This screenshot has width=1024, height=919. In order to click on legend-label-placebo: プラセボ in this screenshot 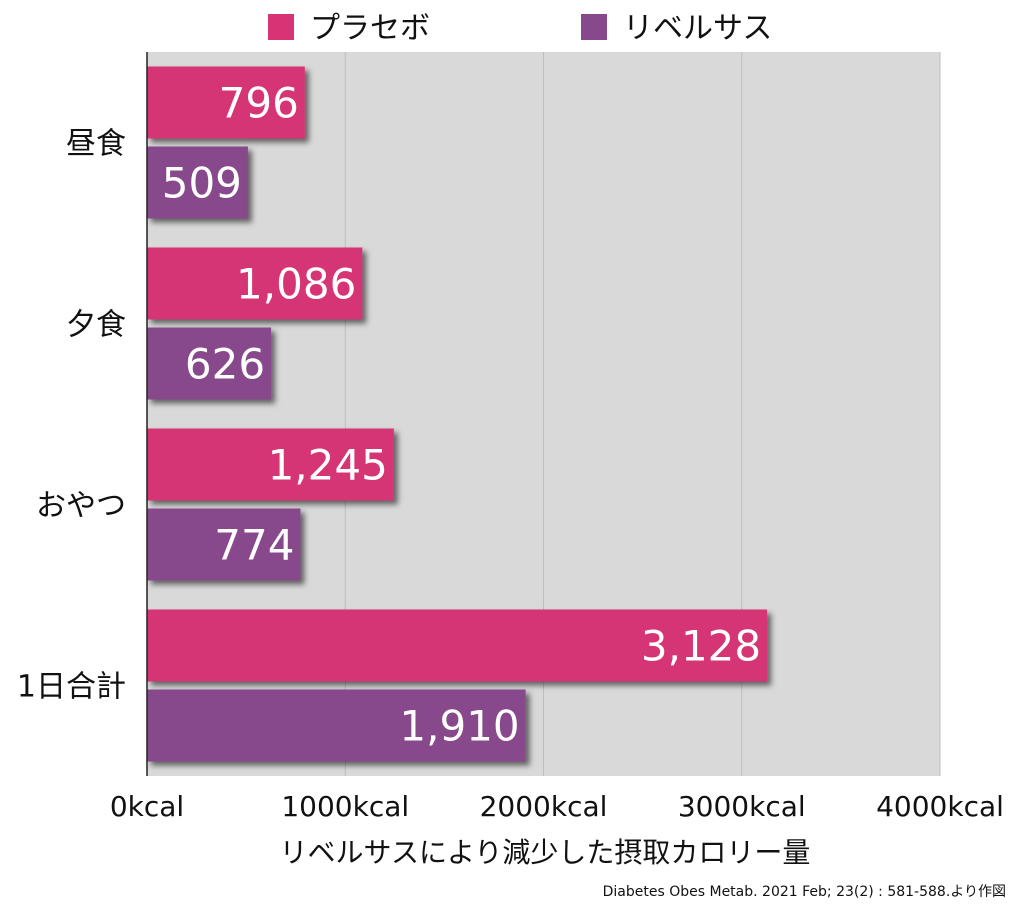, I will do `click(370, 28)`.